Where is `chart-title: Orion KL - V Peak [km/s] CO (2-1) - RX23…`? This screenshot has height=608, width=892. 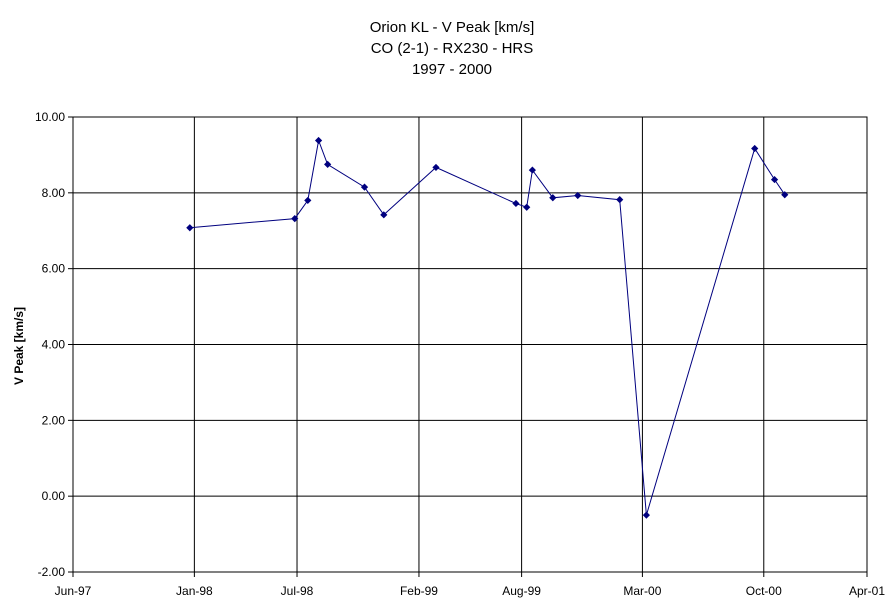 chart-title: Orion KL - V Peak [km/s] CO (2-1) - RX23… is located at coordinates (452, 48).